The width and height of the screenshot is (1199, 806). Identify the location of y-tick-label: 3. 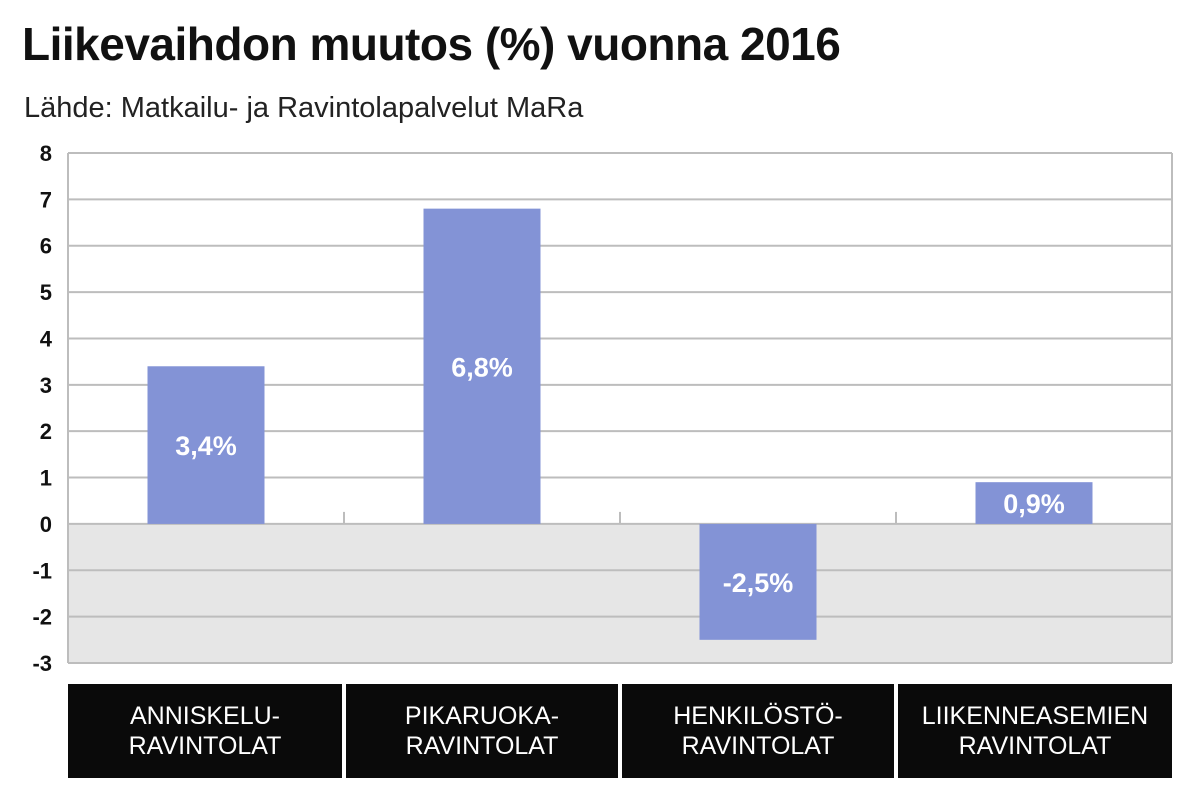
(46, 385).